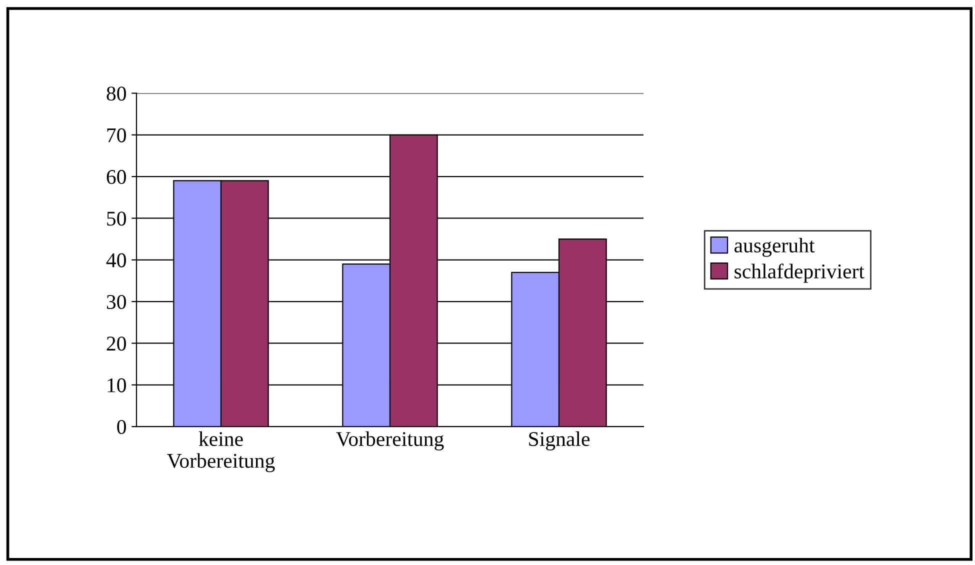 The height and width of the screenshot is (565, 975). Describe the element at coordinates (799, 273) in the screenshot. I see `legend-label: schlafdepriviert` at that location.